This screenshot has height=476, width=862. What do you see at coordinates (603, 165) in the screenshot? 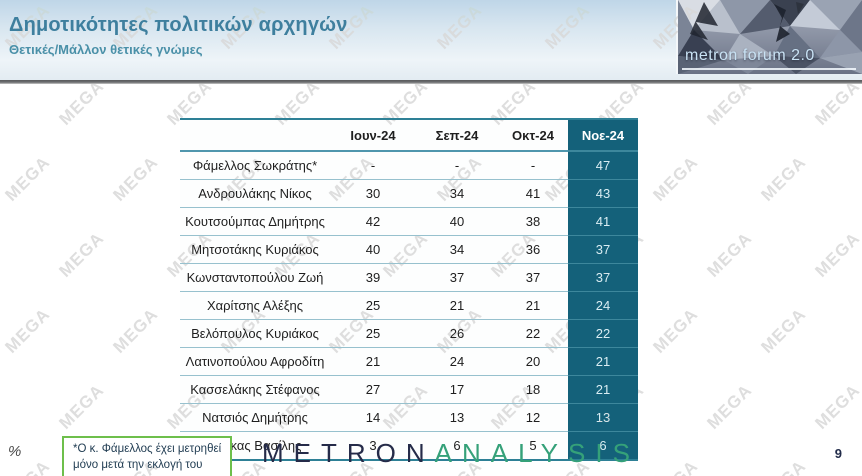
I see `value-noe: 47` at bounding box center [603, 165].